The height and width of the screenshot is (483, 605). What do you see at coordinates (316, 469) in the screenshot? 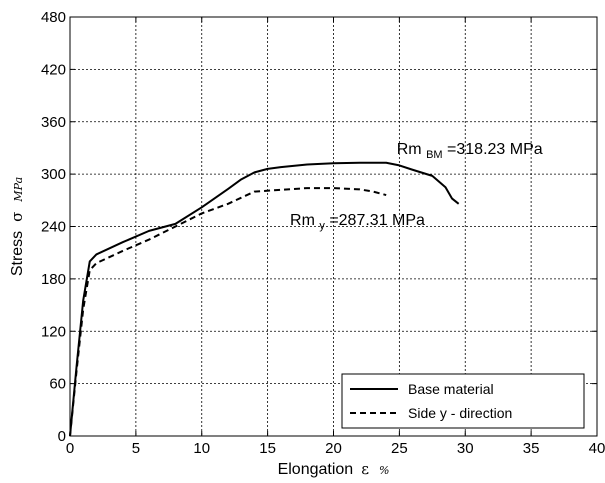
I see `x-axis-label: Elongation` at bounding box center [316, 469].